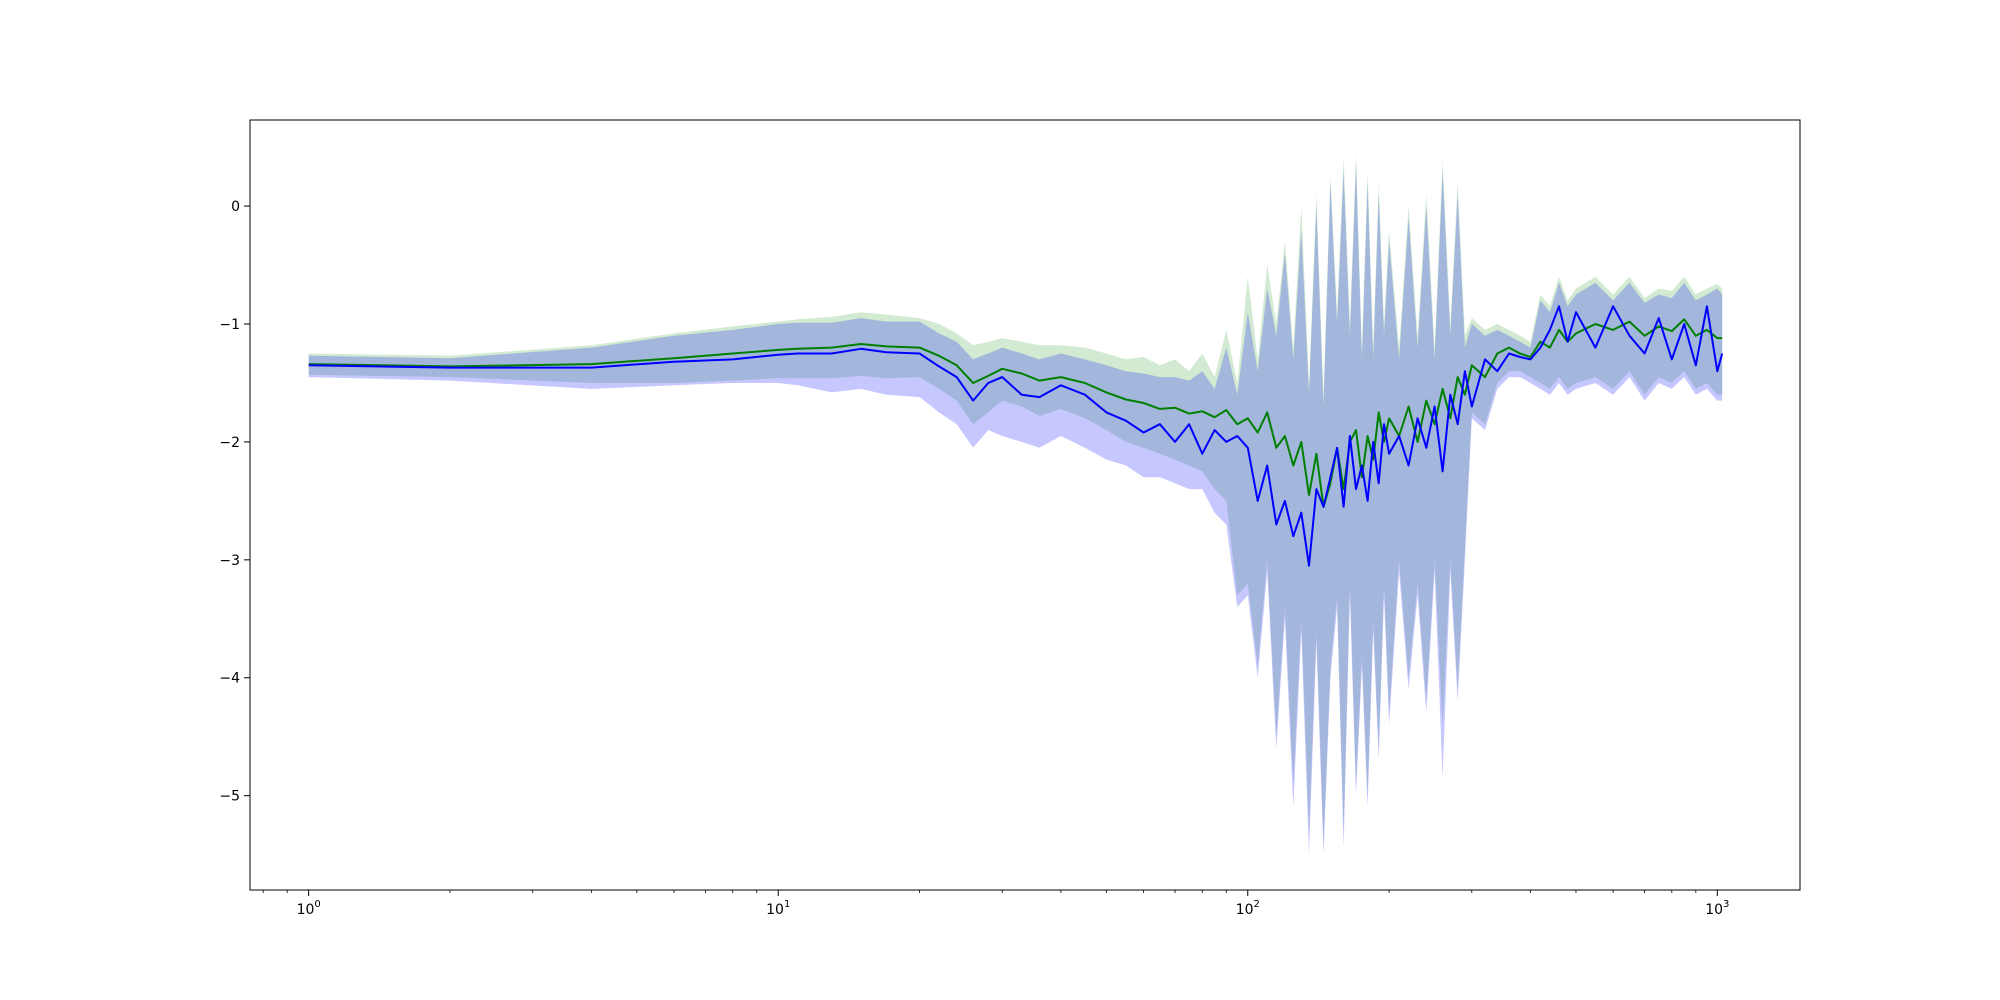  What do you see at coordinates (229, 325) in the screenshot?
I see `y-tick-label: −1` at bounding box center [229, 325].